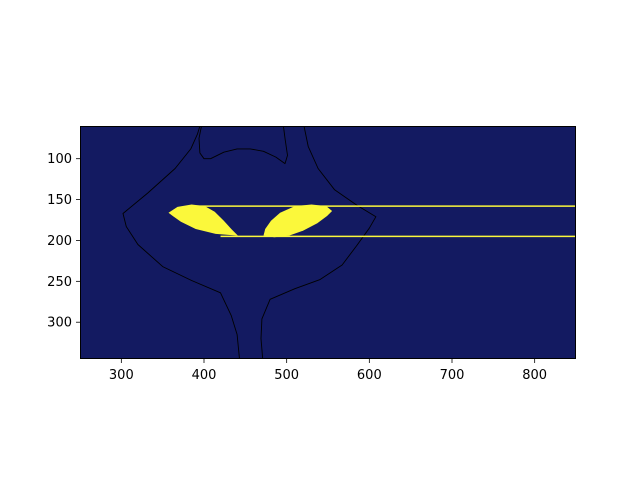 The height and width of the screenshot is (480, 640). I want to click on y-tick-label: 150, so click(59, 200).